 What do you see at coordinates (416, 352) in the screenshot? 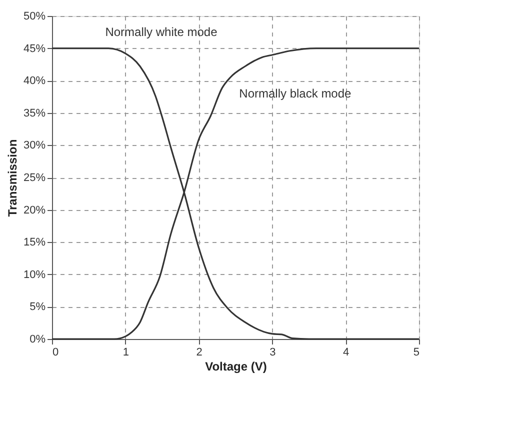
I see `x-tick-label: 5` at bounding box center [416, 352].